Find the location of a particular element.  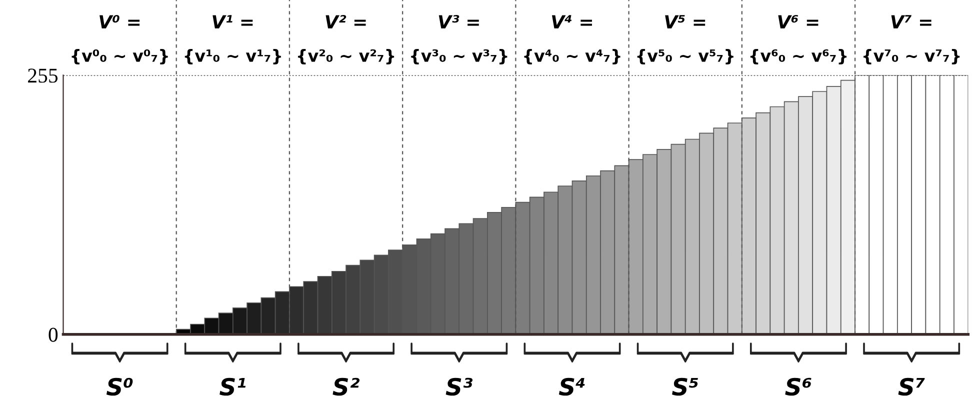

y-tick-label: 255 is located at coordinates (43, 75).